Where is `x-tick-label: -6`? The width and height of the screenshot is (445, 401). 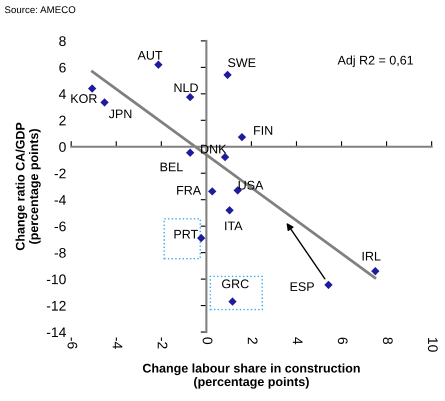
x-tick-label: -6 is located at coordinates (72, 343).